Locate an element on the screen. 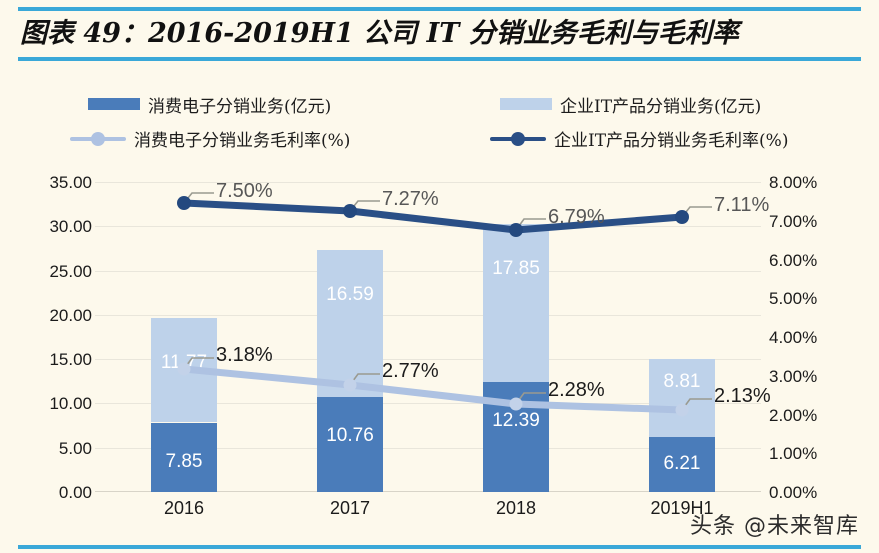 The width and height of the screenshot is (879, 553). watermark: 头条 @未来智库 is located at coordinates (774, 526).